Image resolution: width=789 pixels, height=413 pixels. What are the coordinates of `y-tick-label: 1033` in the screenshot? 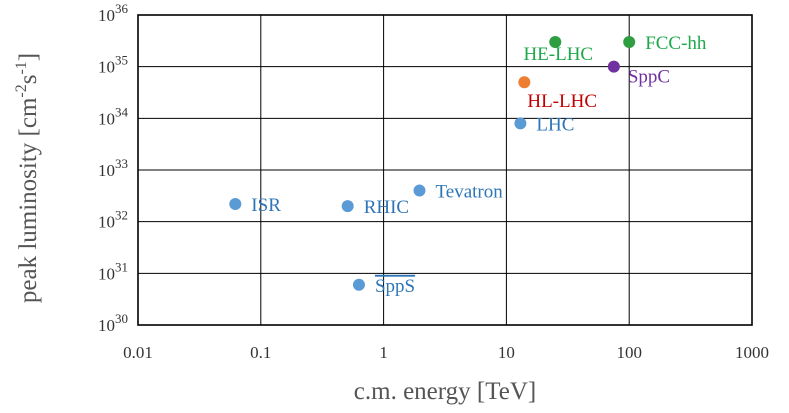 It's located at (113, 168).